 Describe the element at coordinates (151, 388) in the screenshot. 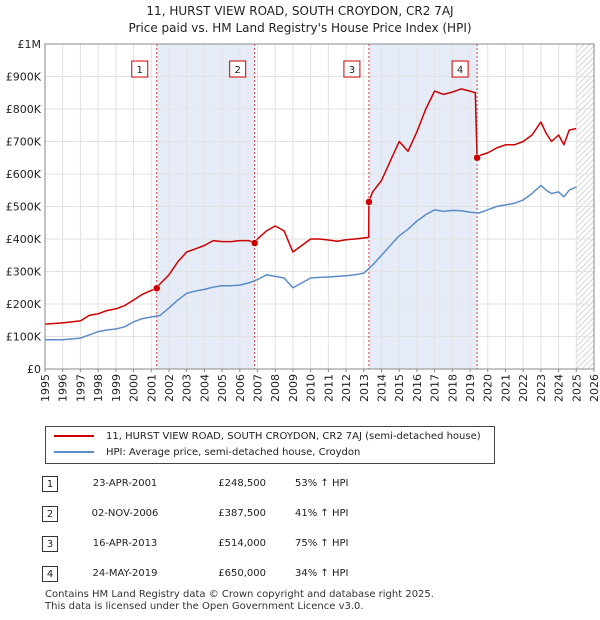

I see `x-tick-label: 2001` at that location.